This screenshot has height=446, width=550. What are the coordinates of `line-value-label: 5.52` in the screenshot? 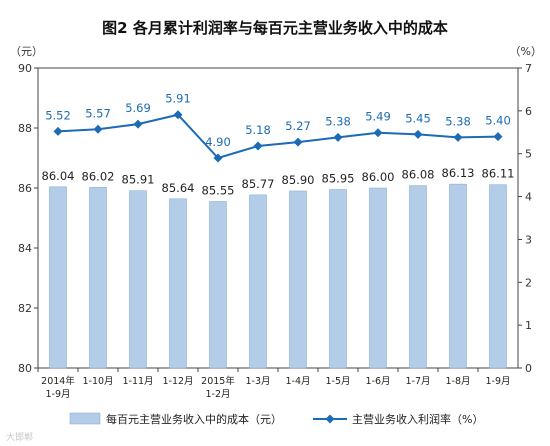 It's located at (58, 115).